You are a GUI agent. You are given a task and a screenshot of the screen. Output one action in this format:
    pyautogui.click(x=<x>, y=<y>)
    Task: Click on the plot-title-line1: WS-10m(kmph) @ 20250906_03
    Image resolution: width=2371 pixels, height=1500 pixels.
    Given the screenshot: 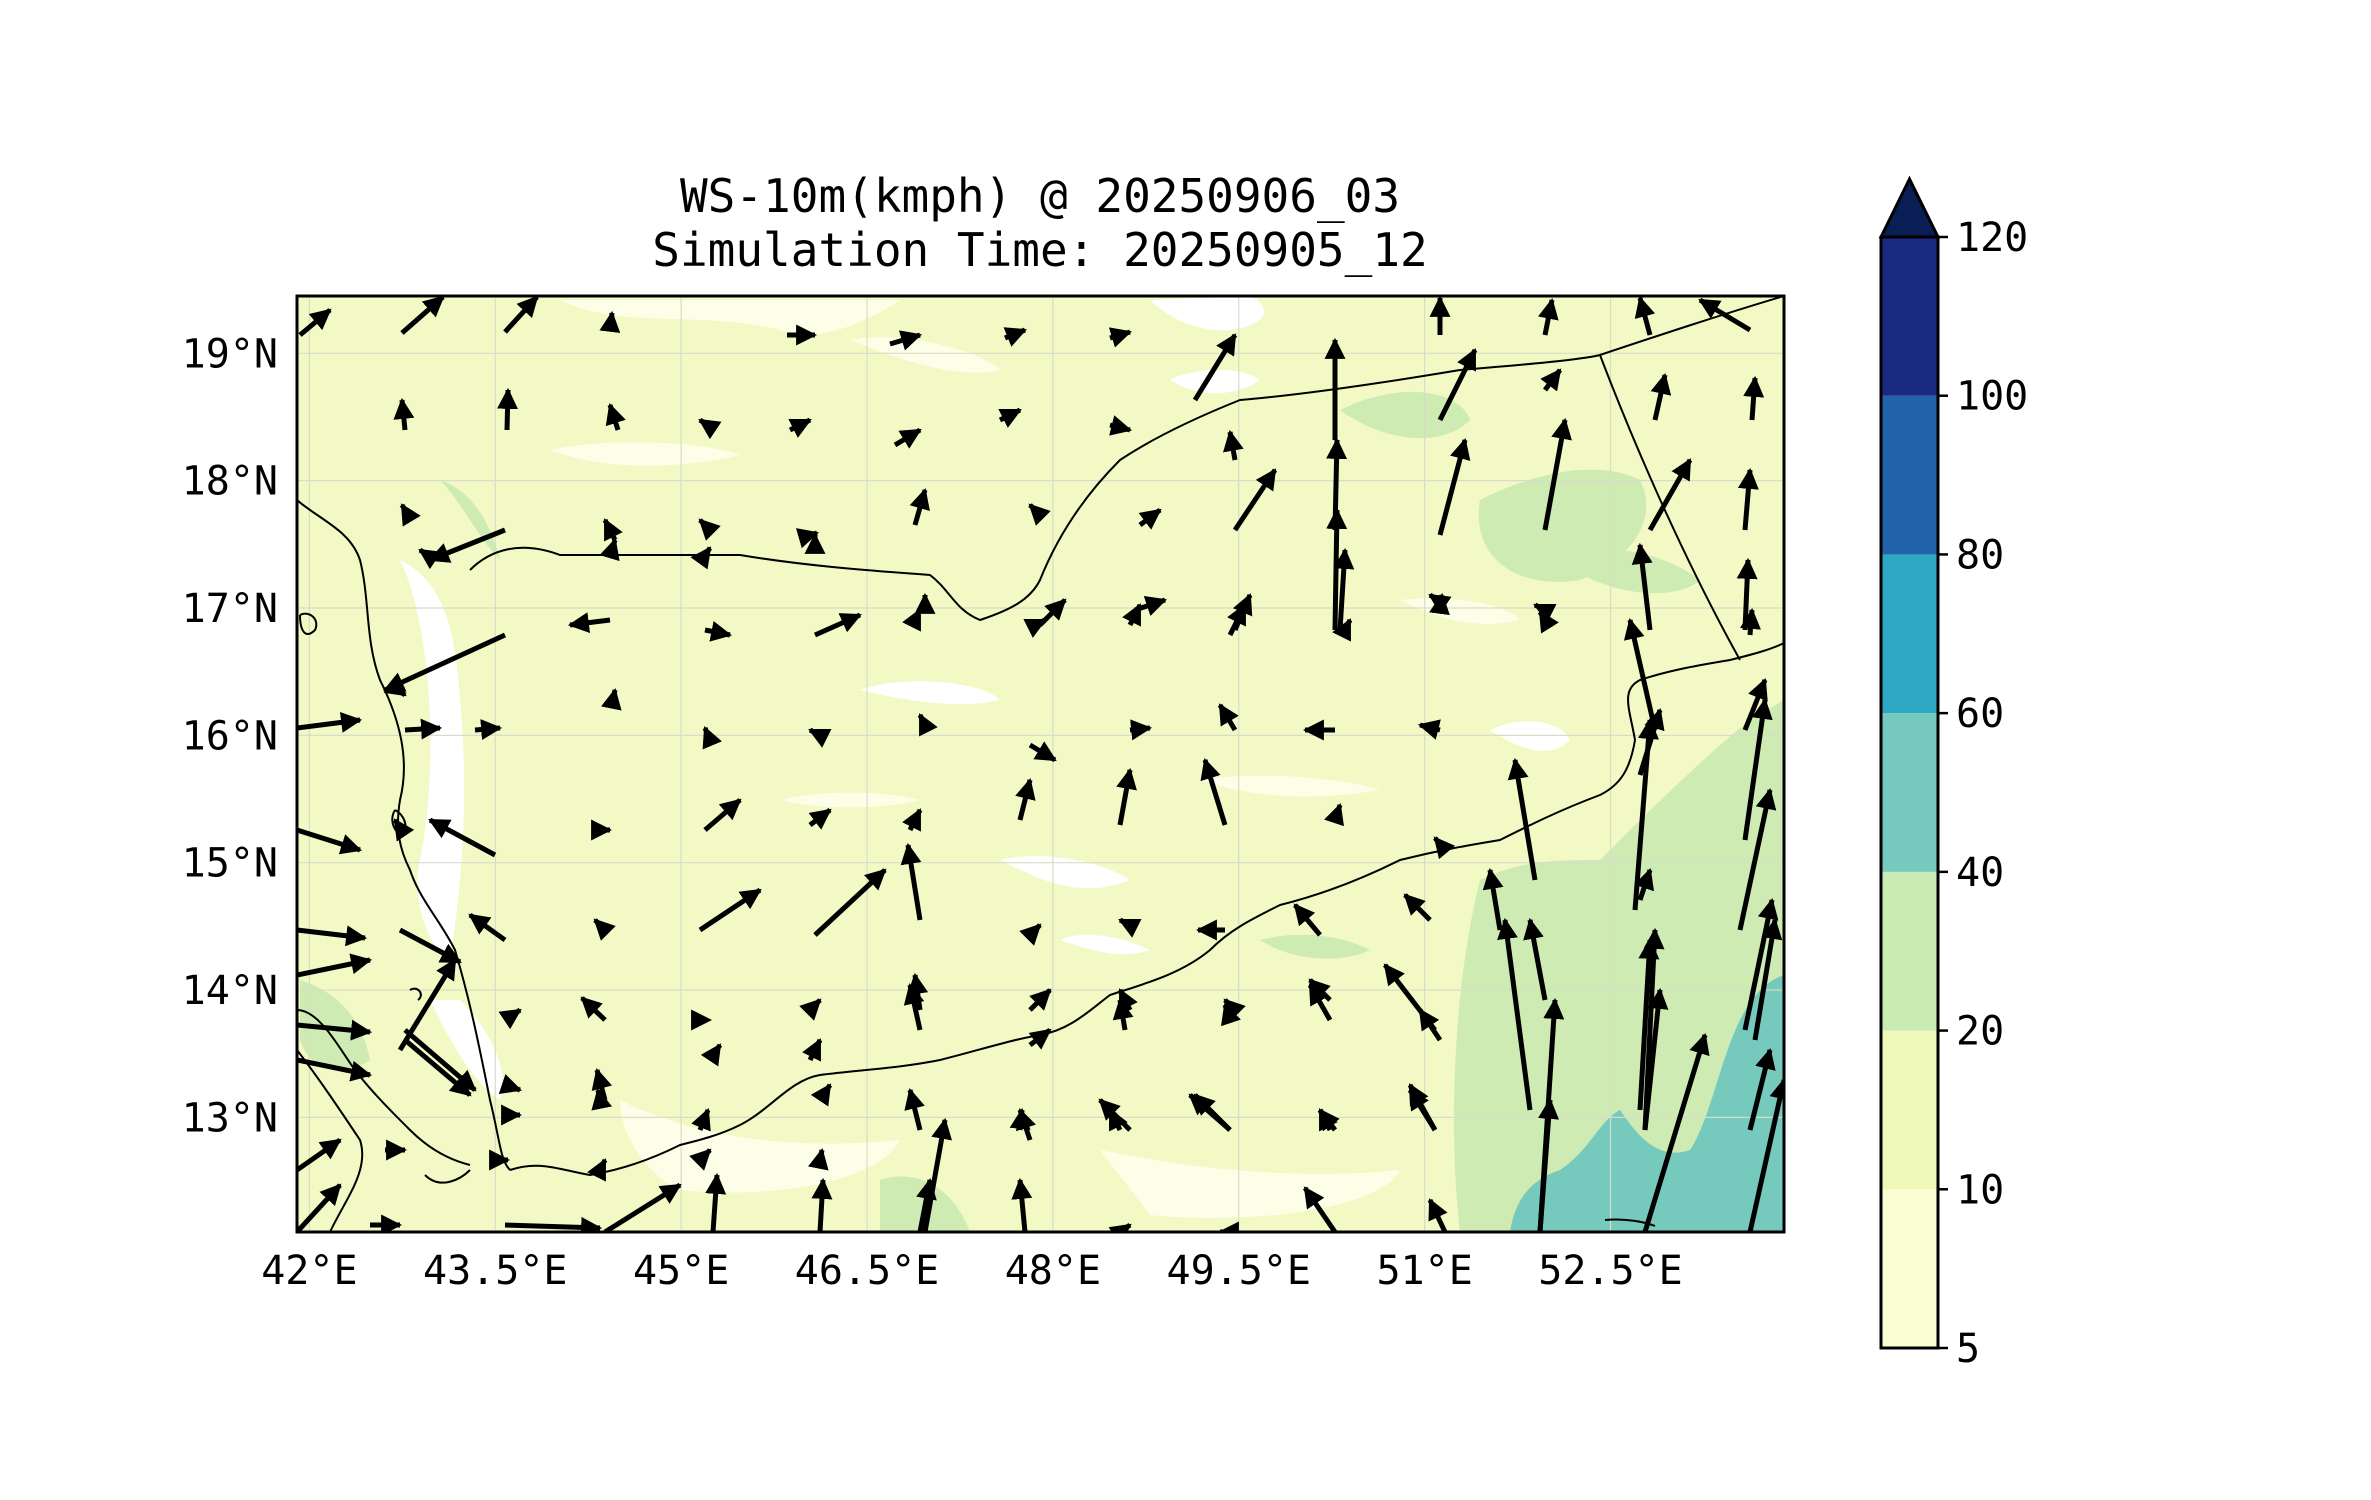 What is the action you would take?
    pyautogui.click(x=1040, y=196)
    